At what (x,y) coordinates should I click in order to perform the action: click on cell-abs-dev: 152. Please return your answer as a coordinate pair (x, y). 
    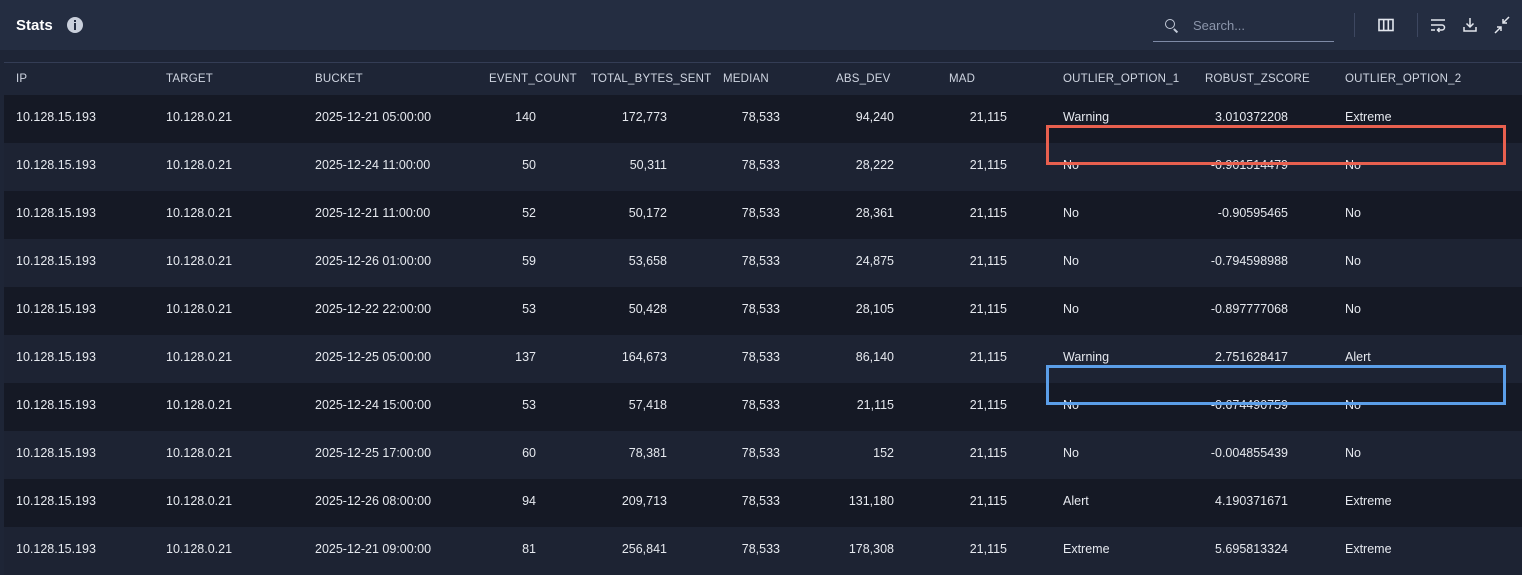
    Looking at the image, I should click on (883, 453).